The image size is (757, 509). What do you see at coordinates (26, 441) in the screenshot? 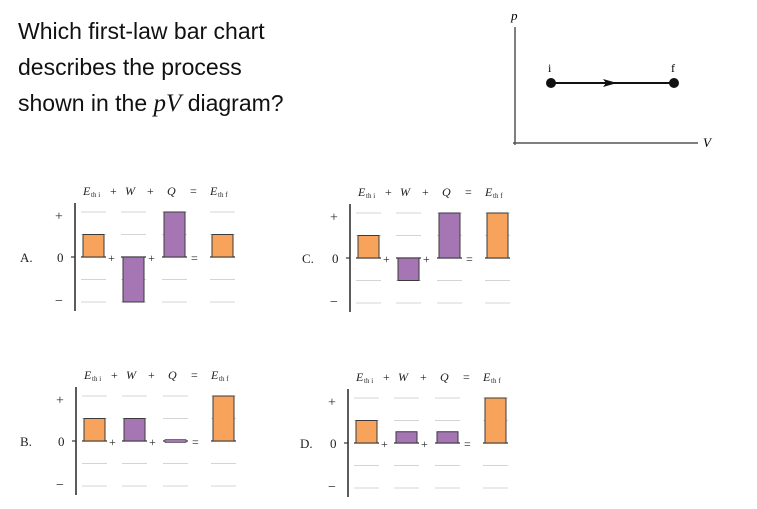
I see `option-letter: B.` at bounding box center [26, 441].